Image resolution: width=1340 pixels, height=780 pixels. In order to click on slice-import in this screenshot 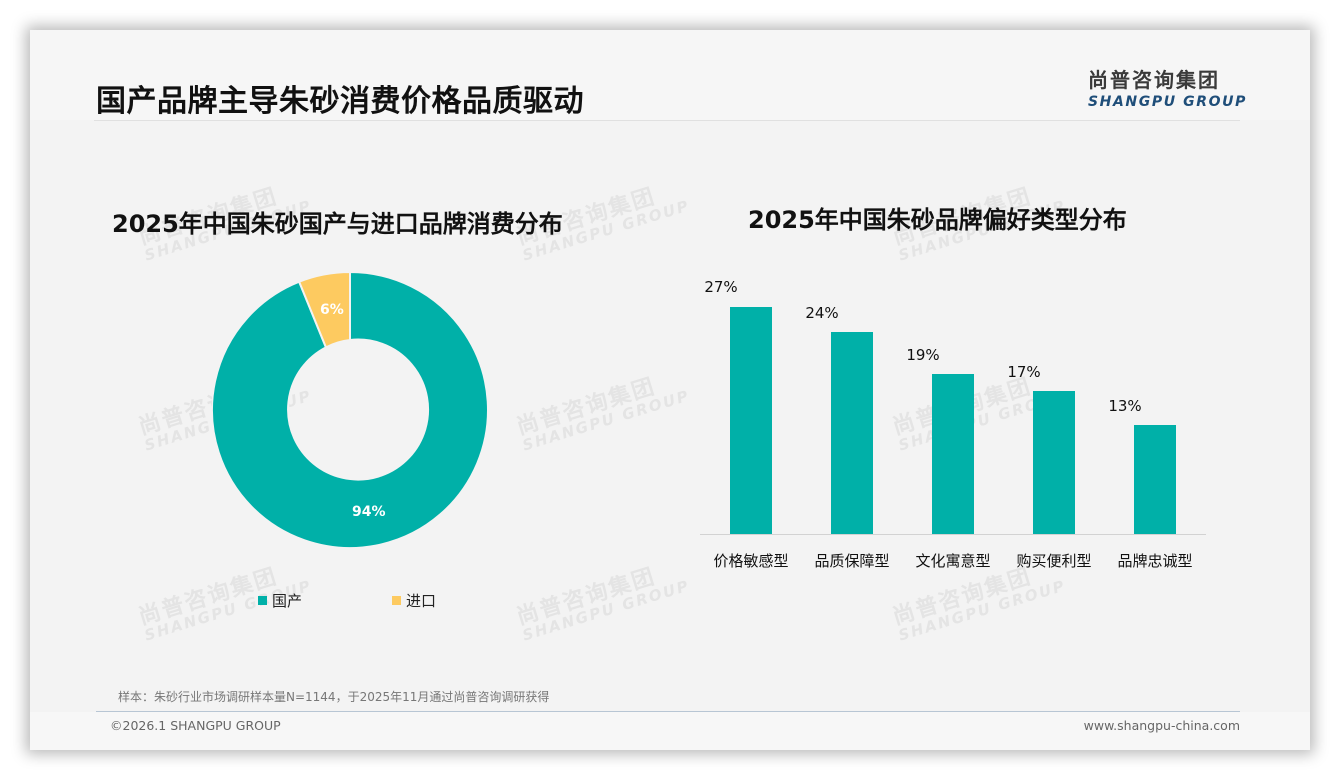, I will do `click(324, 309)`.